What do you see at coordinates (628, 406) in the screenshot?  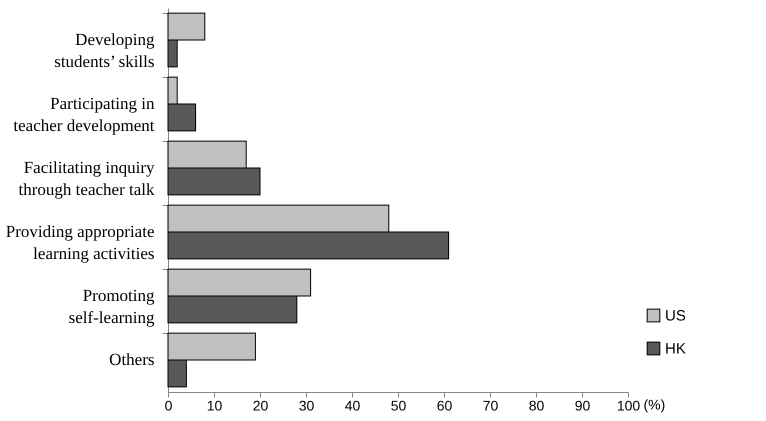 I see `x-tick-label: 100` at bounding box center [628, 406].